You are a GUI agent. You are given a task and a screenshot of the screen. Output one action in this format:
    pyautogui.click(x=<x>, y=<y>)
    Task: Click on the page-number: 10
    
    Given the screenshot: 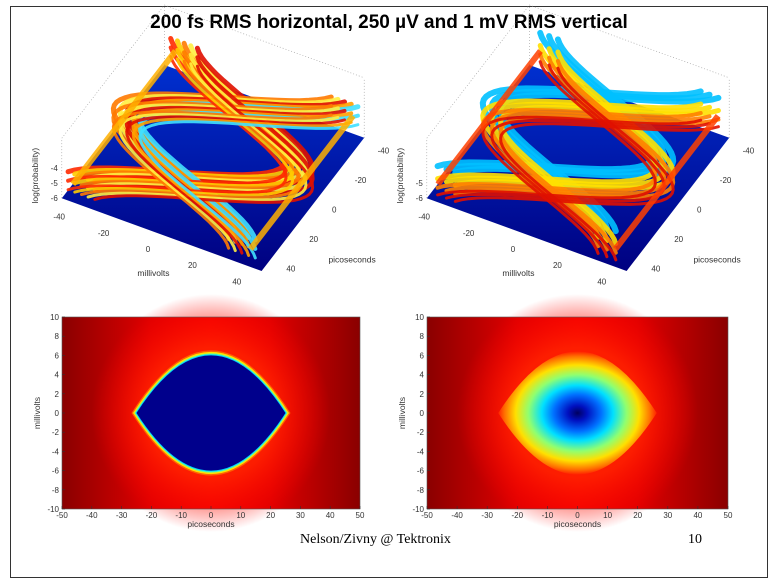 What is the action you would take?
    pyautogui.click(x=695, y=539)
    